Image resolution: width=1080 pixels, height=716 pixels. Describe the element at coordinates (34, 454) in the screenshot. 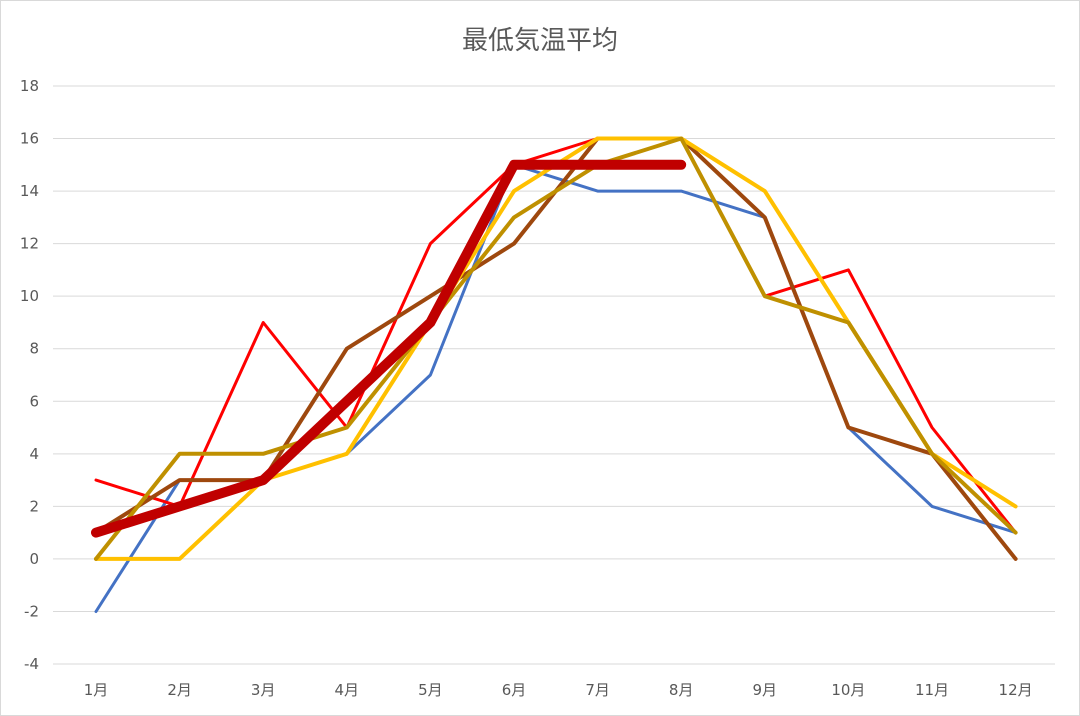

I see `y-tick-label: 4` at that location.